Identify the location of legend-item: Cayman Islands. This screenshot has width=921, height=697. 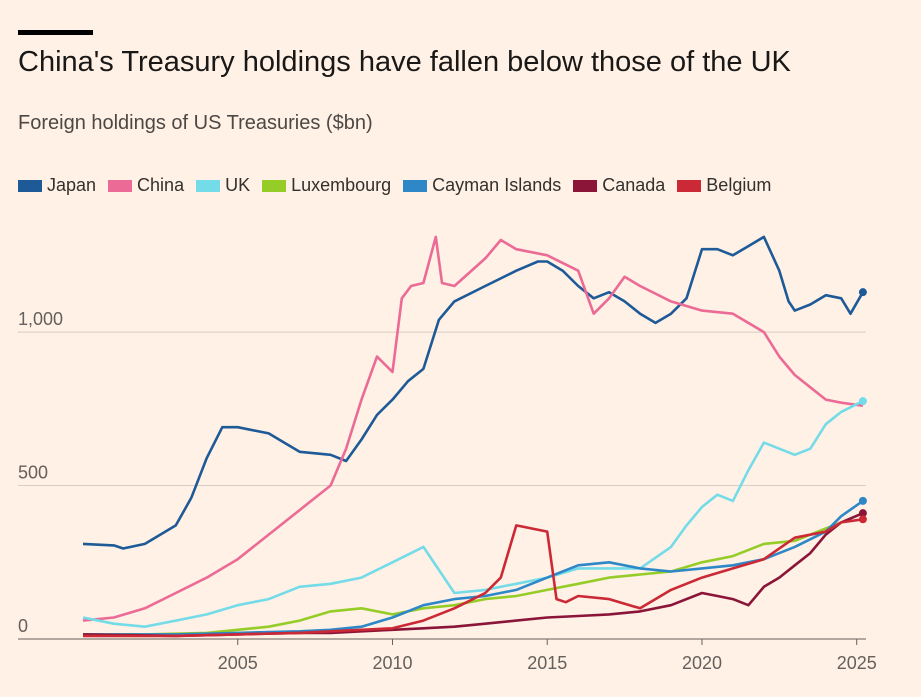
(482, 185).